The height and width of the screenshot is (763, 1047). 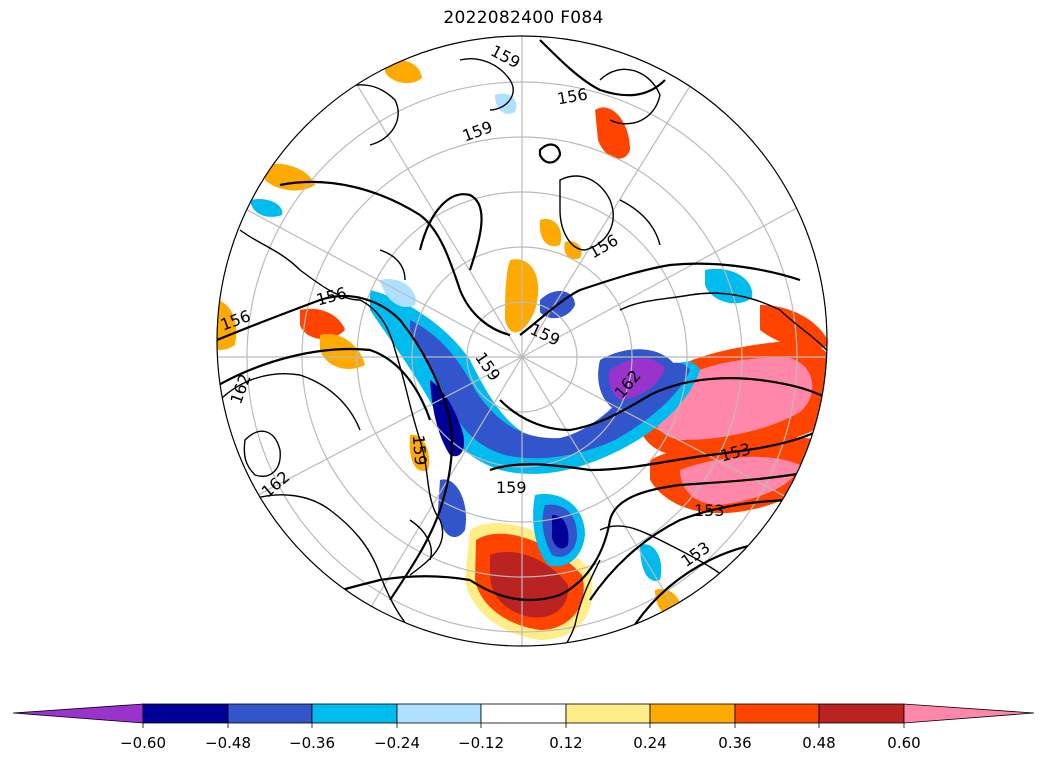 I want to click on colorbar-tick-label: −0.12, so click(x=481, y=743).